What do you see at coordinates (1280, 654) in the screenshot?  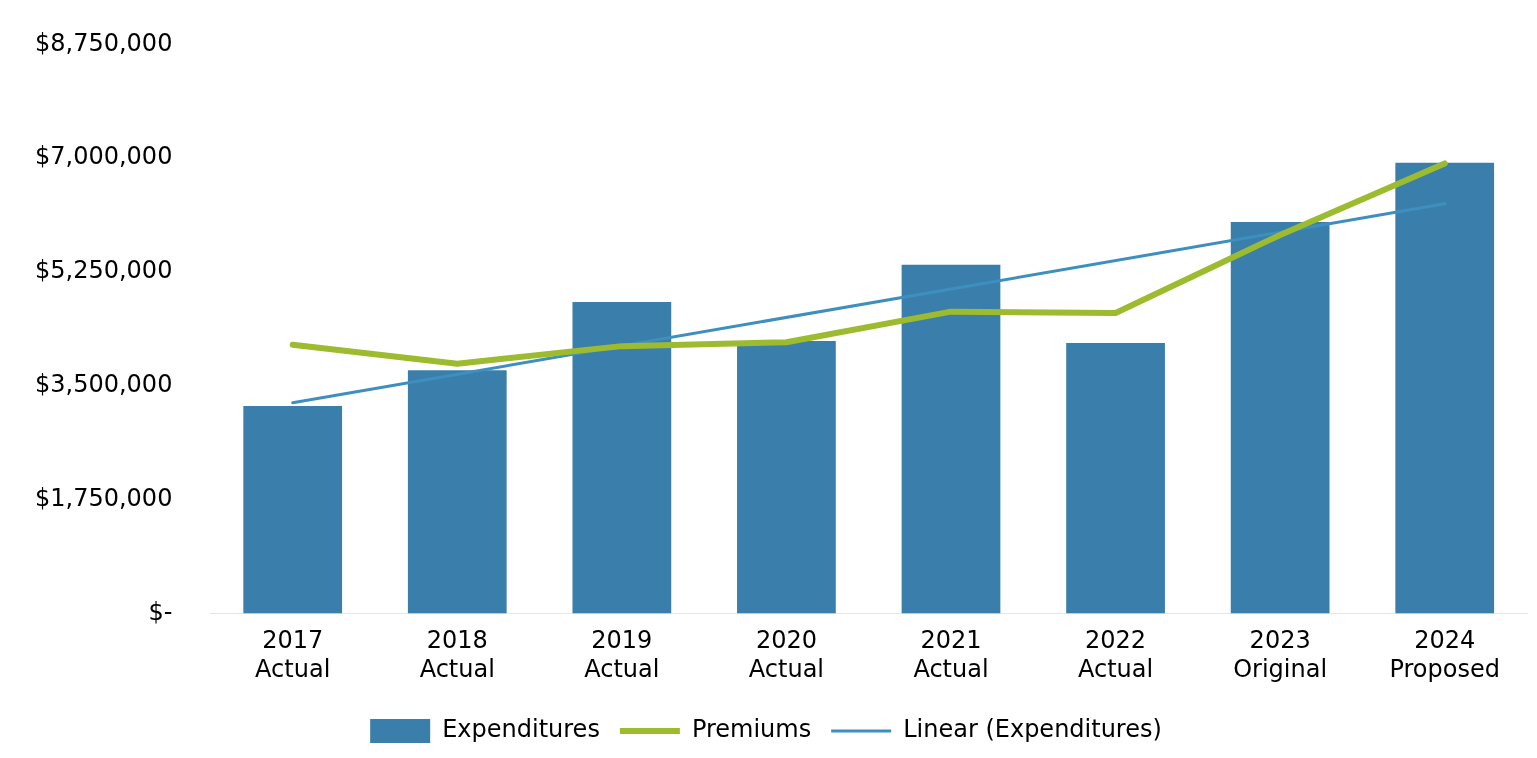 I see `x-tick-label: 2023 Original` at bounding box center [1280, 654].